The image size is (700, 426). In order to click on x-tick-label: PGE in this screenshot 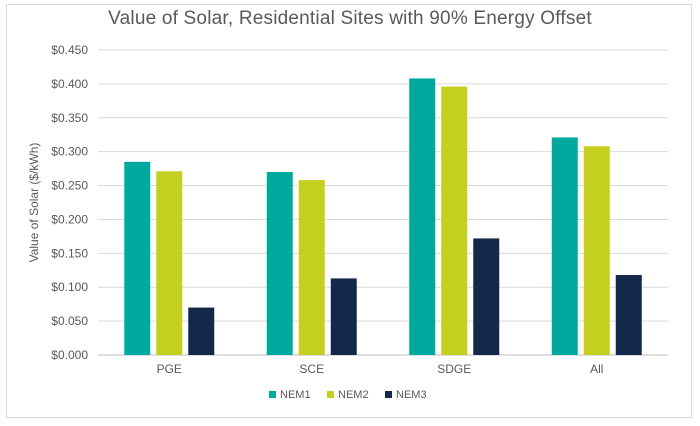, I will do `click(169, 369)`.